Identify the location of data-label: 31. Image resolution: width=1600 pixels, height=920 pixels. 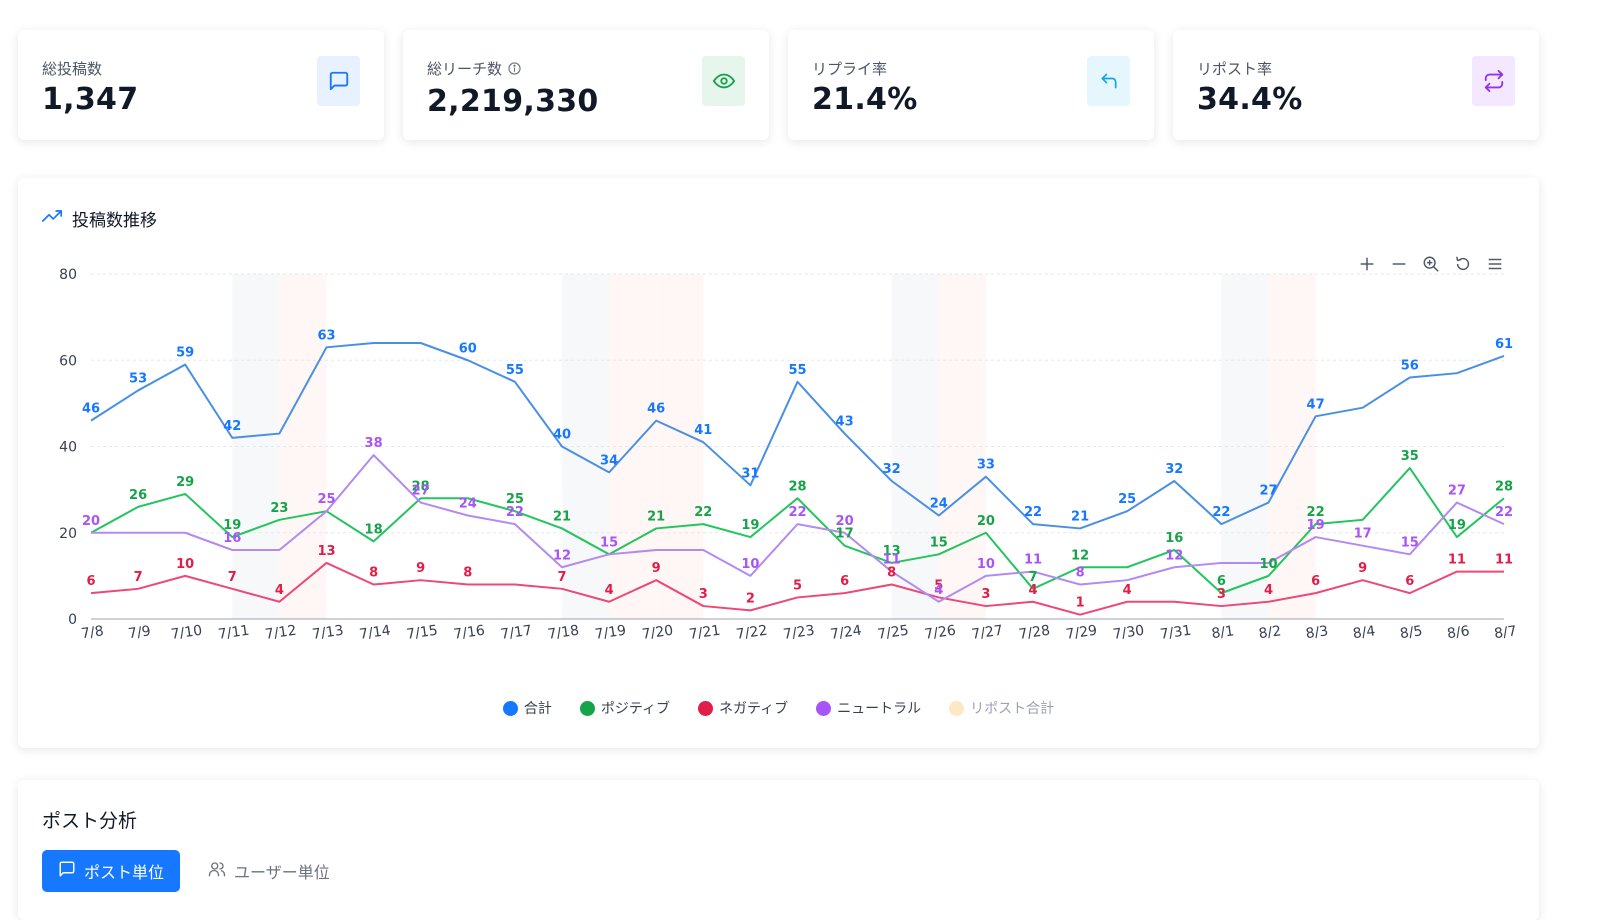
(750, 473).